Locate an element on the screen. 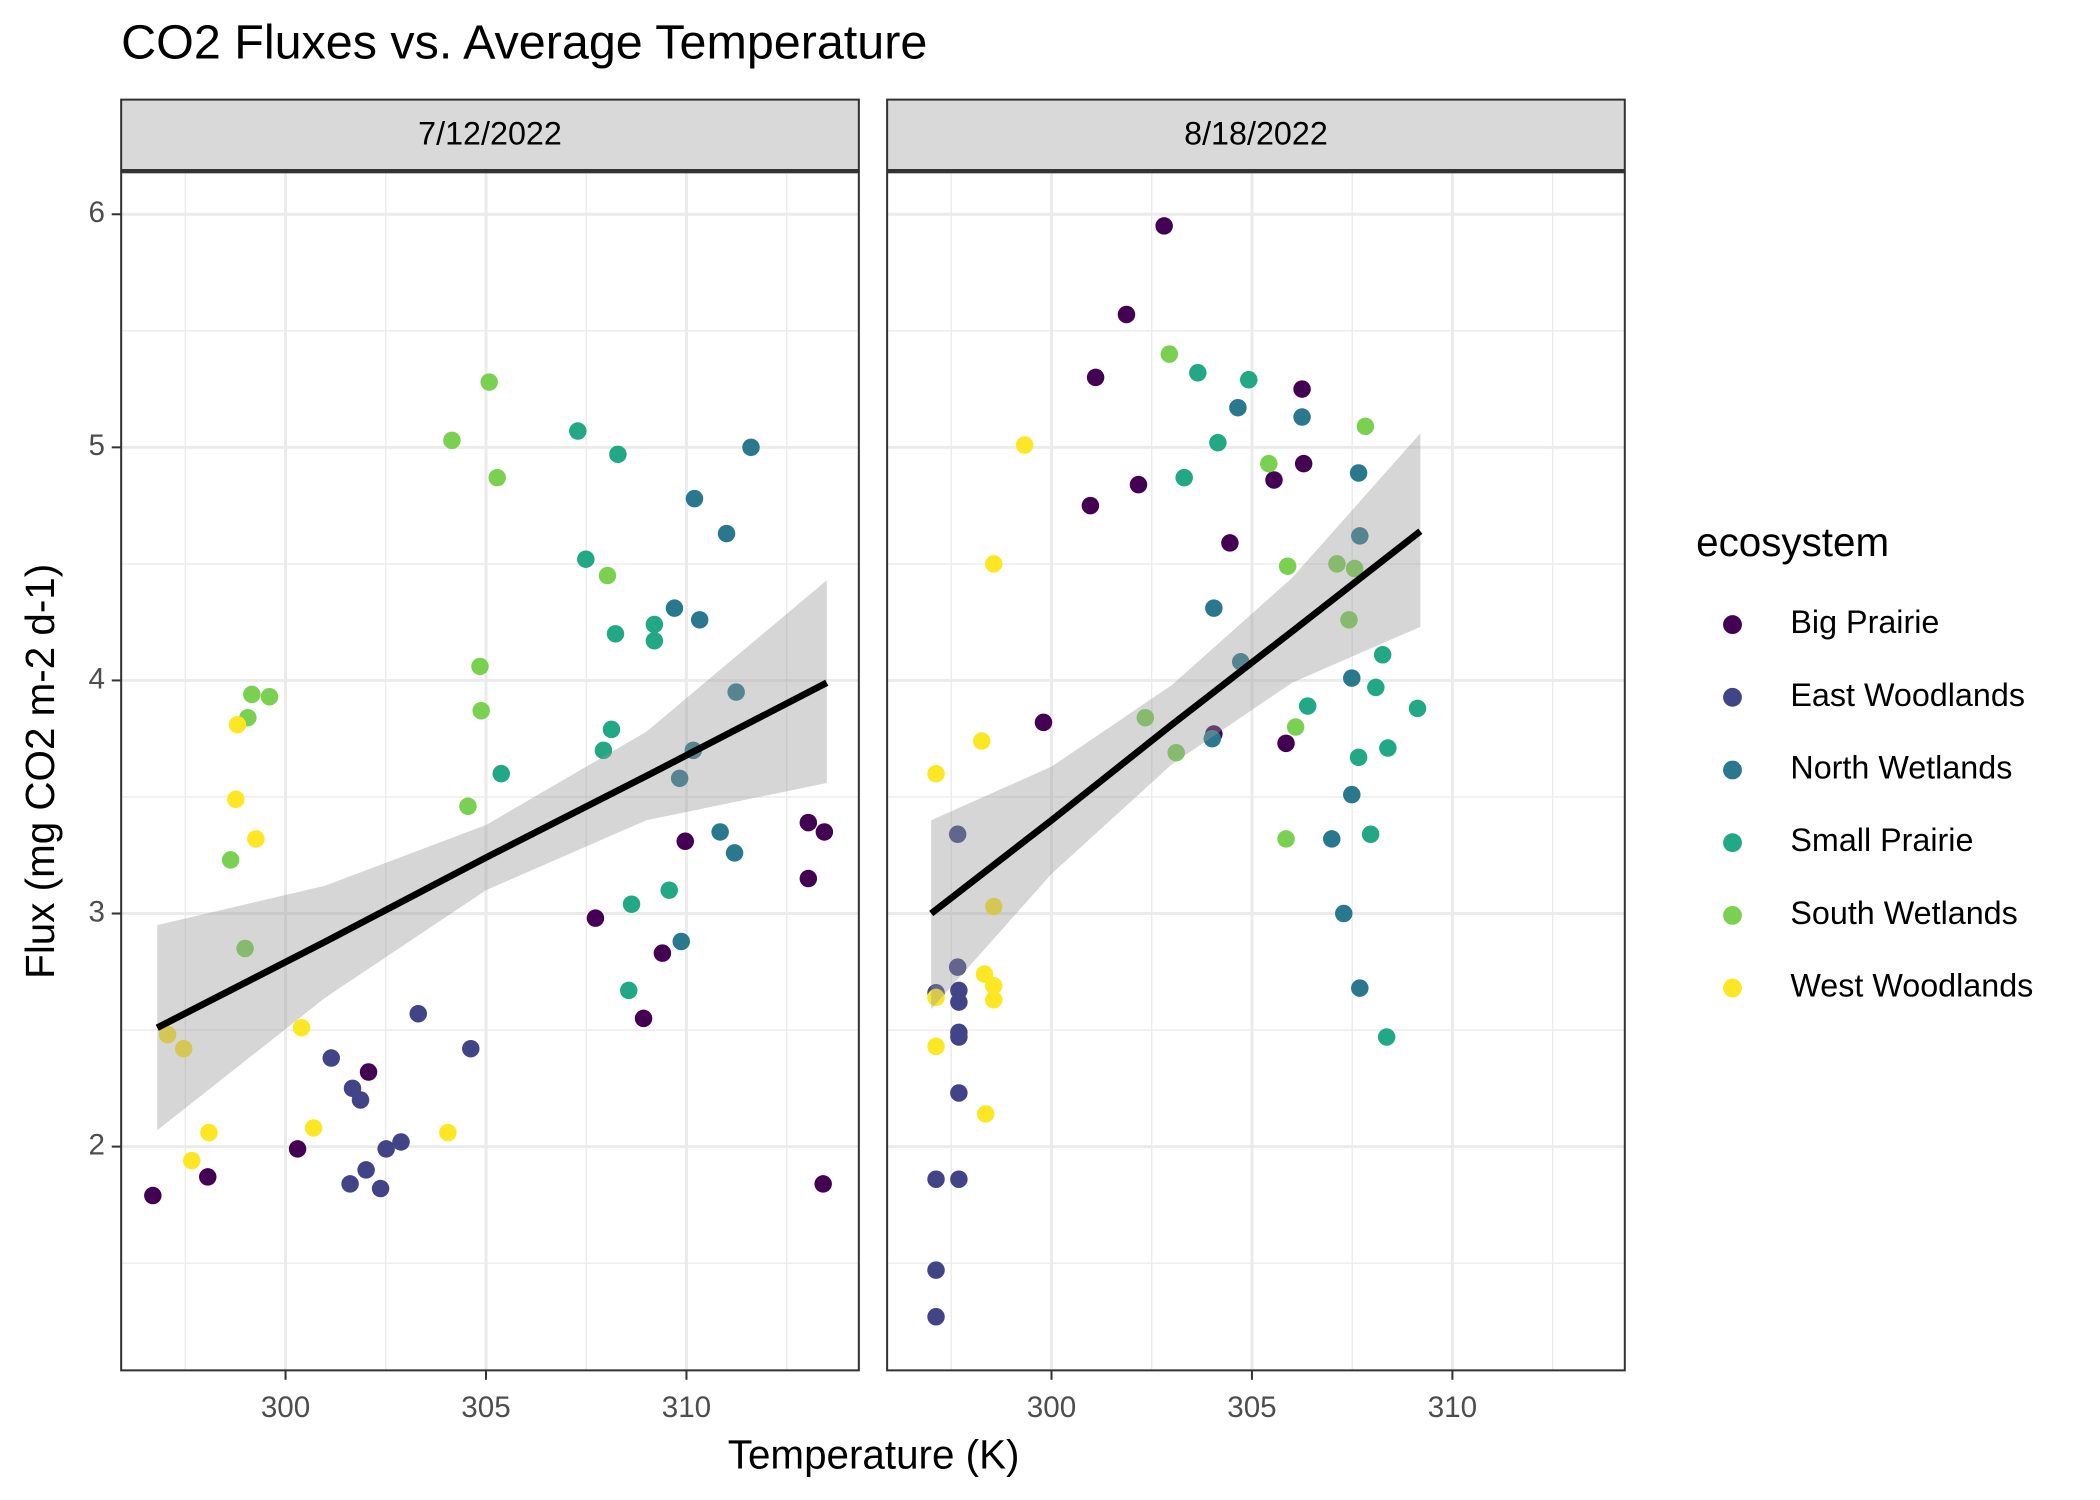 The height and width of the screenshot is (1500, 2100). y-axis-label: Flux (mg CO2 m-2 d-1) is located at coordinates (40, 771).